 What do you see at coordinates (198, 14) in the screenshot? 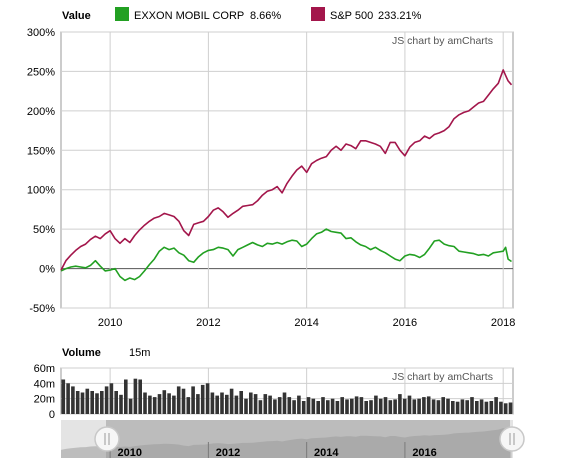
I see `legend-item-exxon: EXXON MOBIL CORP 8.66%` at bounding box center [198, 14].